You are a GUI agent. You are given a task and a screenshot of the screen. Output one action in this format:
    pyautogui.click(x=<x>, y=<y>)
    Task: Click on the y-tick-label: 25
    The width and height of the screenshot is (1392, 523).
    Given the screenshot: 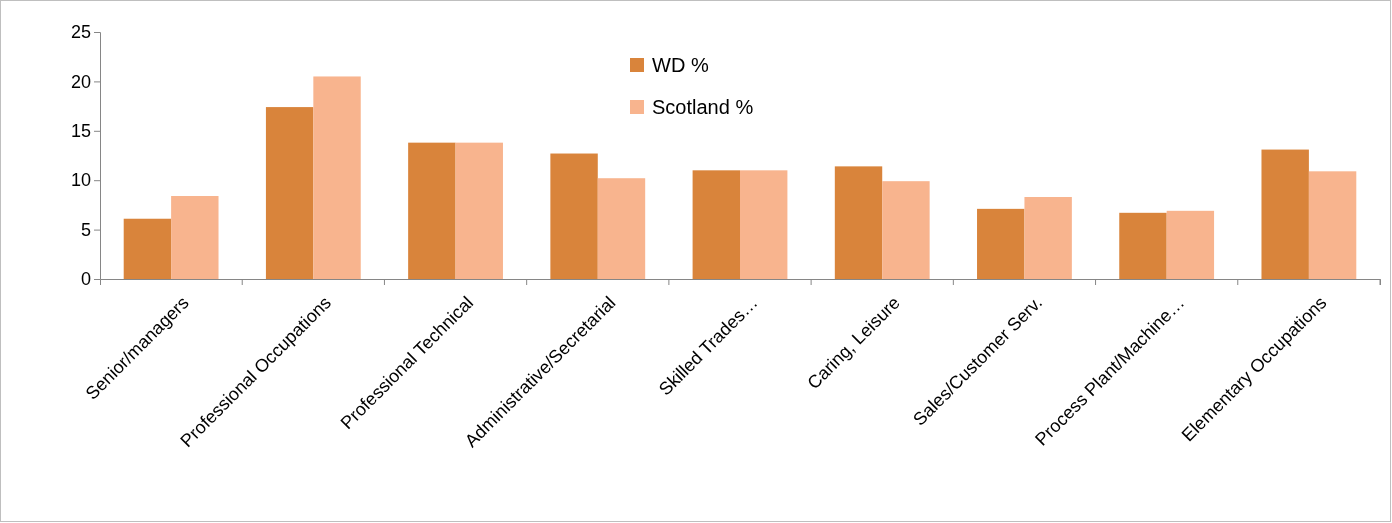 What is the action you would take?
    pyautogui.click(x=80, y=32)
    